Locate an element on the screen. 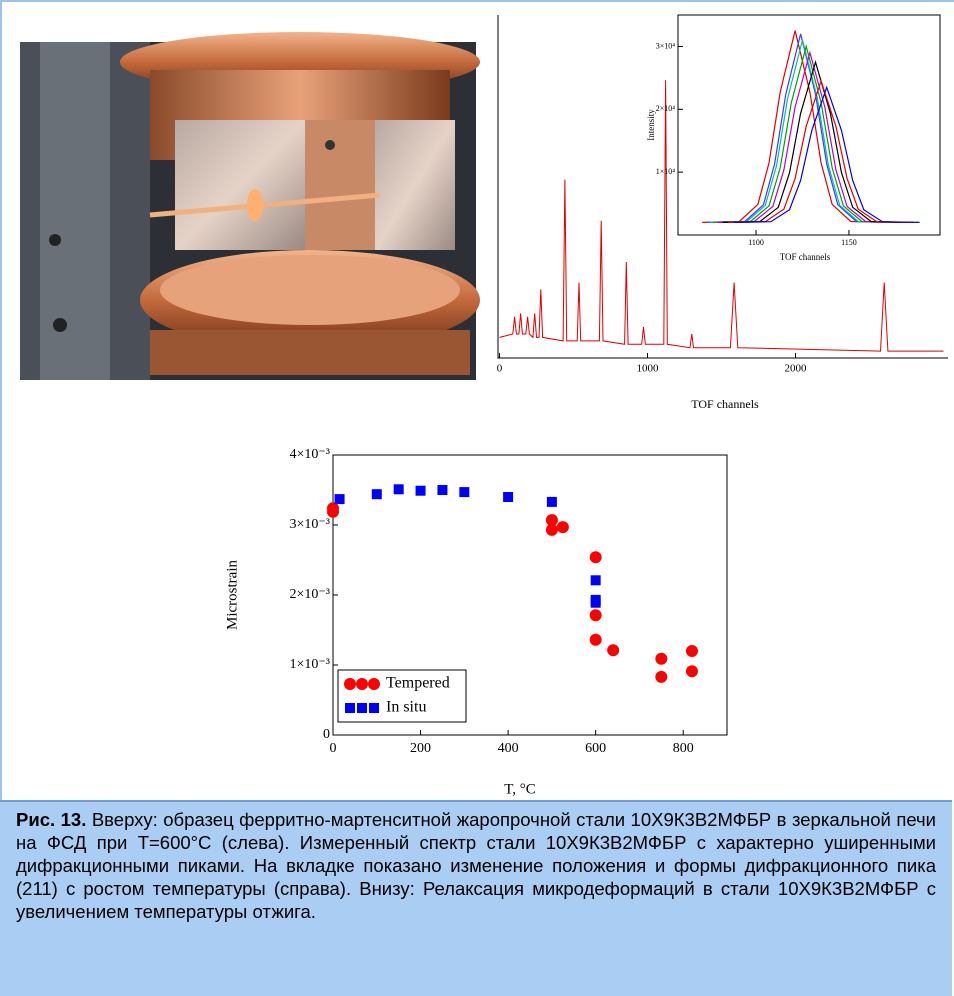 This screenshot has width=954, height=996. caption-label: Рис. 13. is located at coordinates (51, 819).